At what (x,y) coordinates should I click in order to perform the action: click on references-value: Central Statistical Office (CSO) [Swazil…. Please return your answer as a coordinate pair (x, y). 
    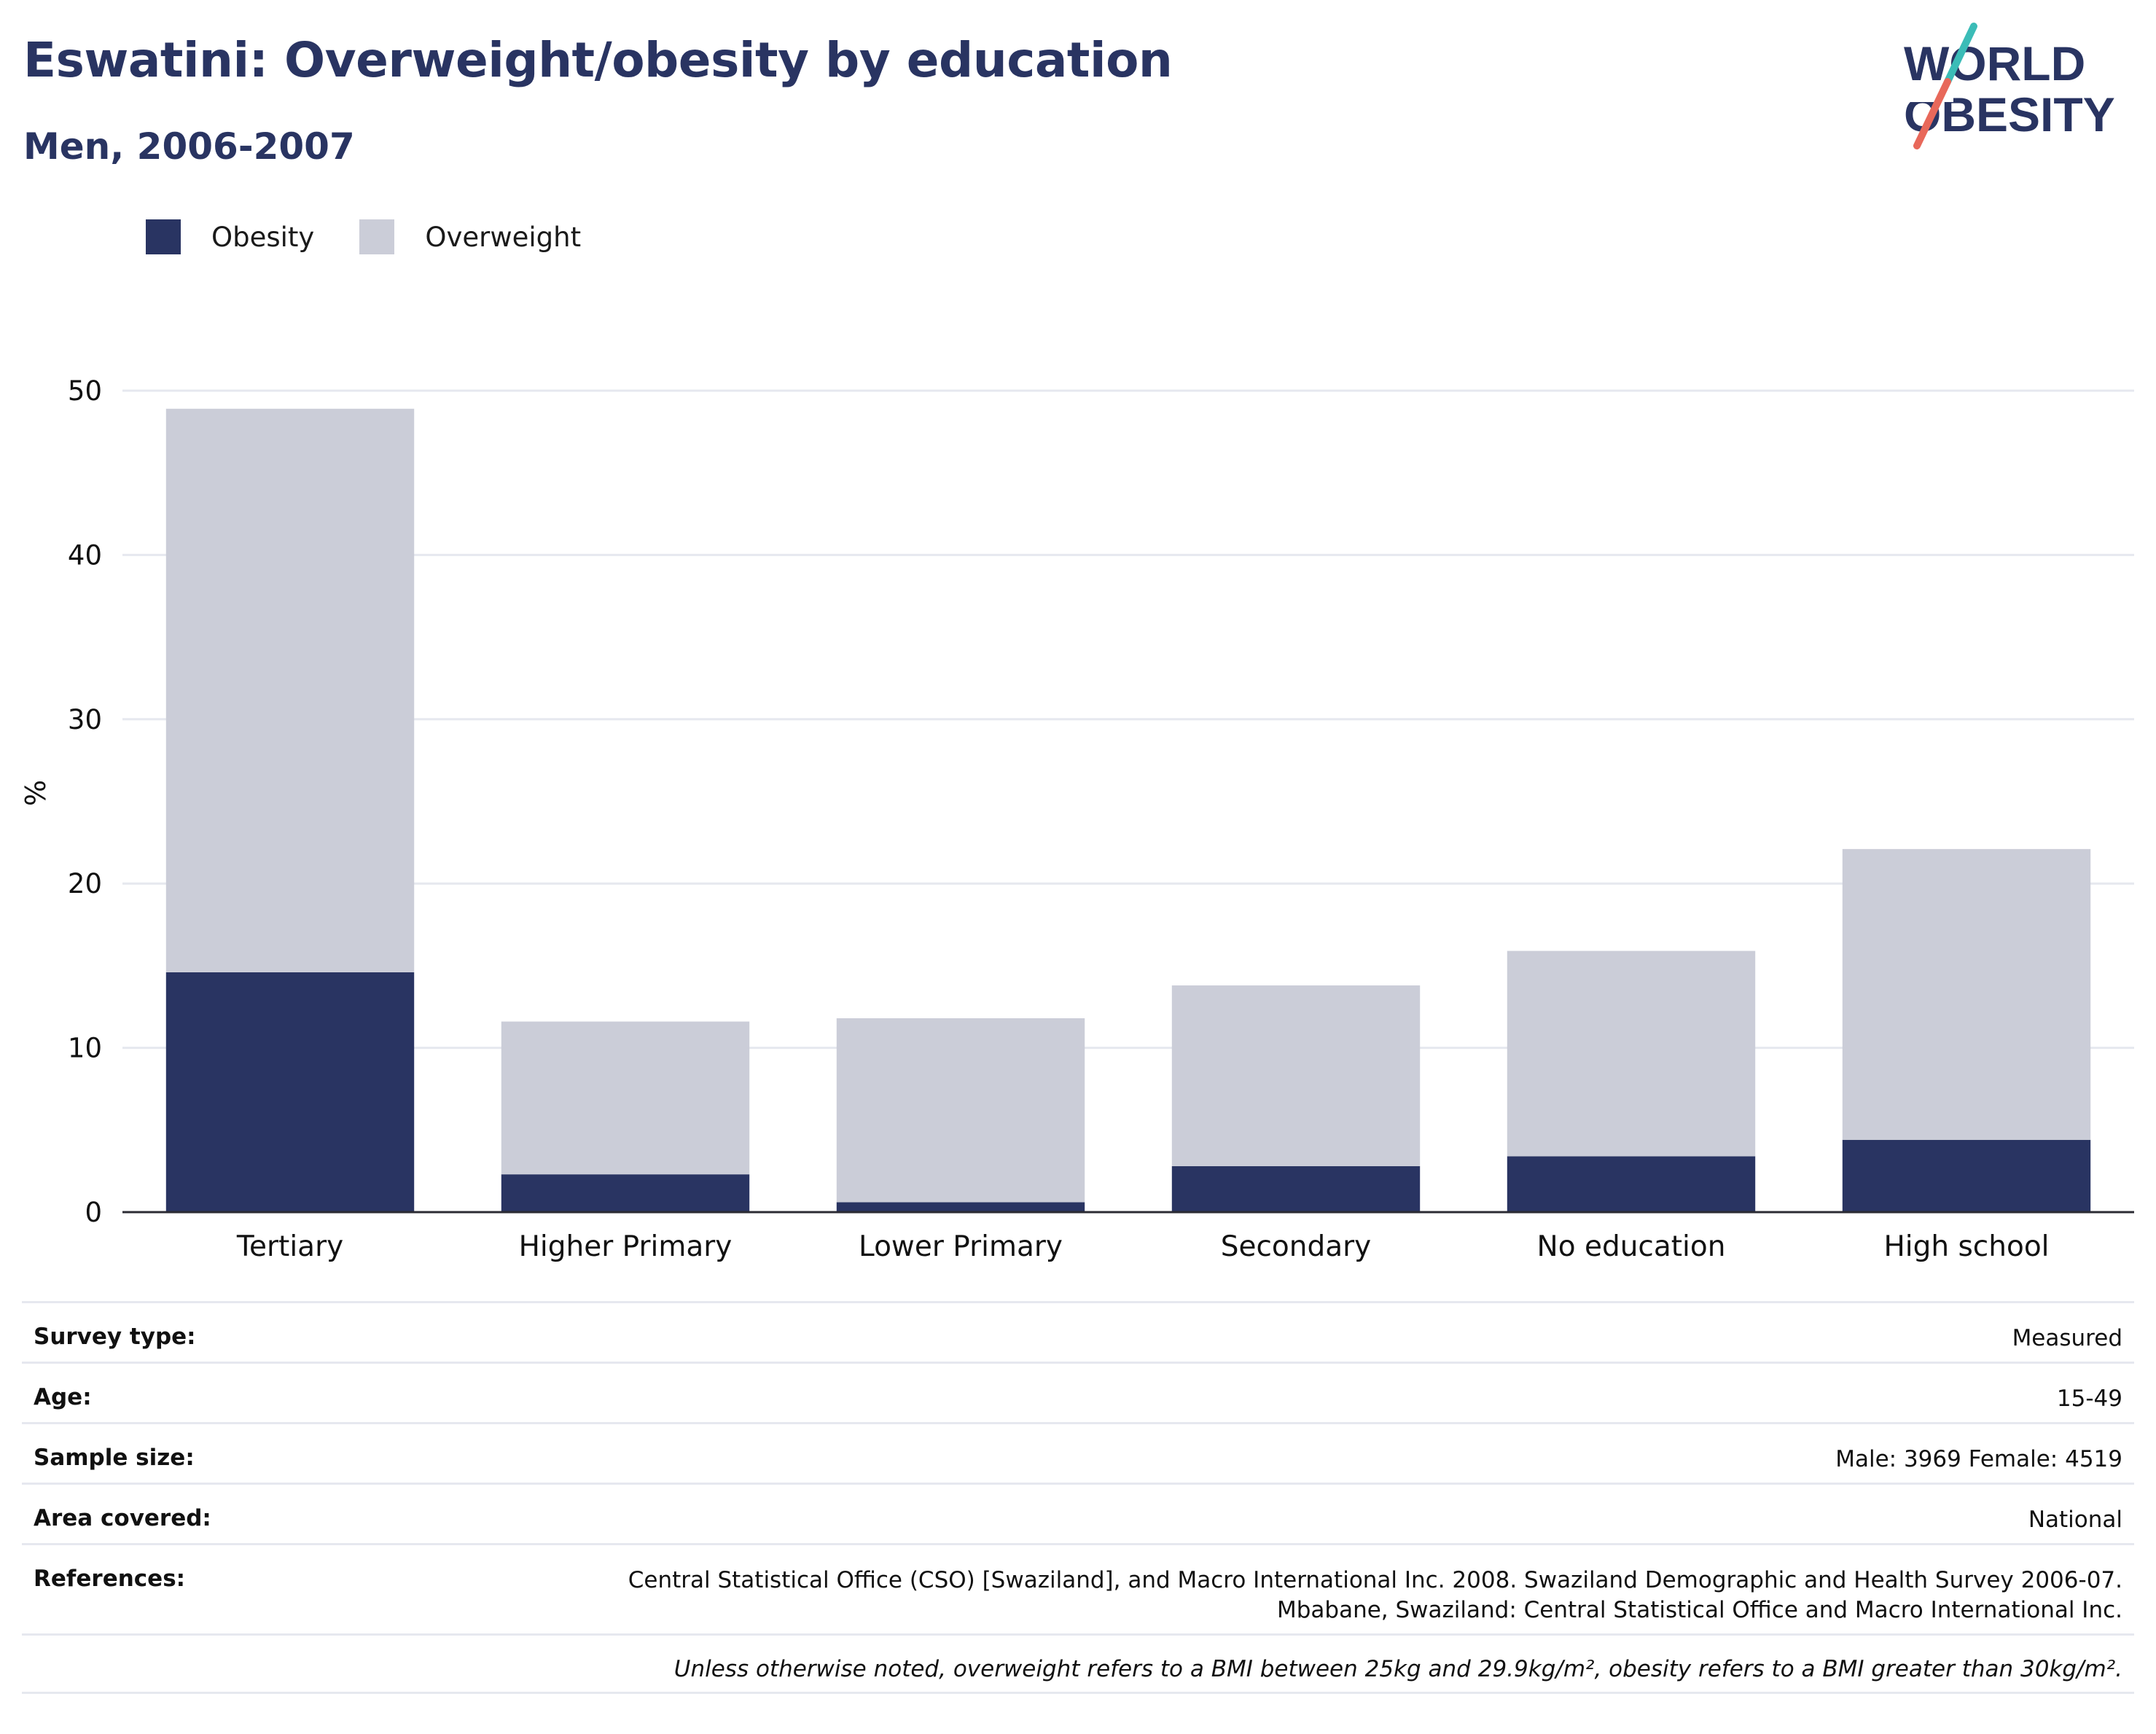
    Looking at the image, I should click on (1375, 1596).